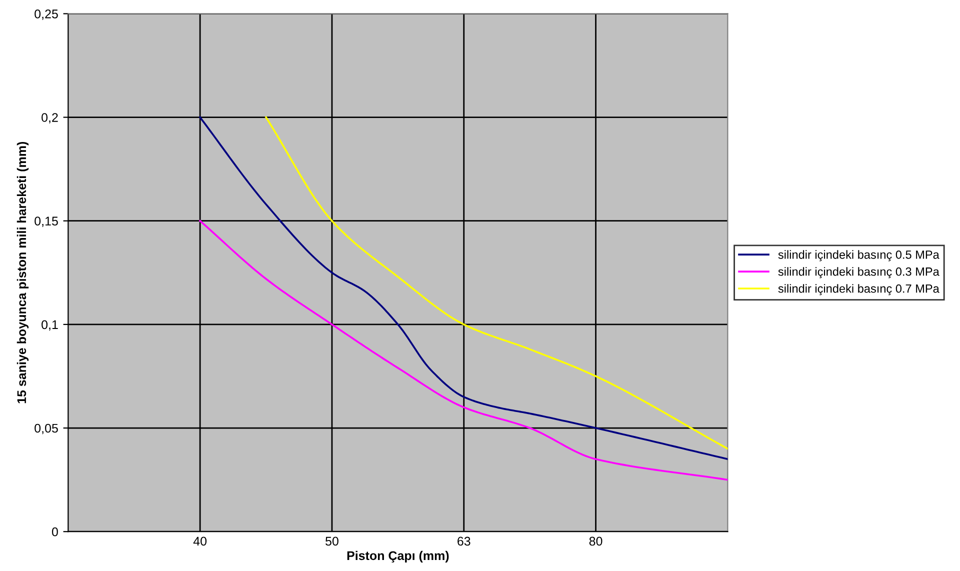 This screenshot has width=960, height=571. I want to click on x-tick-label: 50, so click(332, 541).